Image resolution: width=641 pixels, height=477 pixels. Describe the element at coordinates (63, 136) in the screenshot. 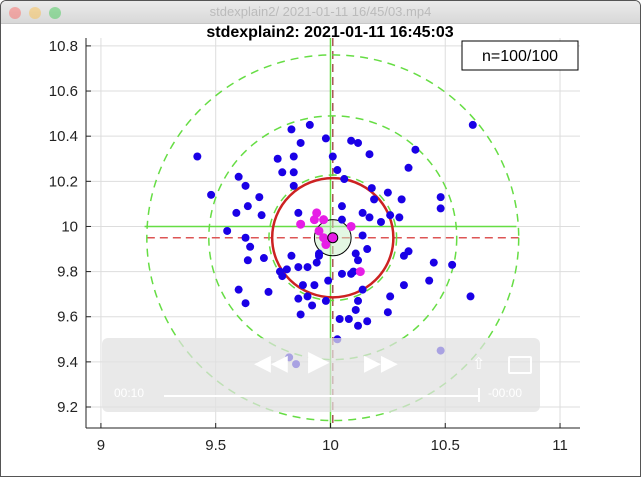

I see `y-tick-label: 10.4` at that location.